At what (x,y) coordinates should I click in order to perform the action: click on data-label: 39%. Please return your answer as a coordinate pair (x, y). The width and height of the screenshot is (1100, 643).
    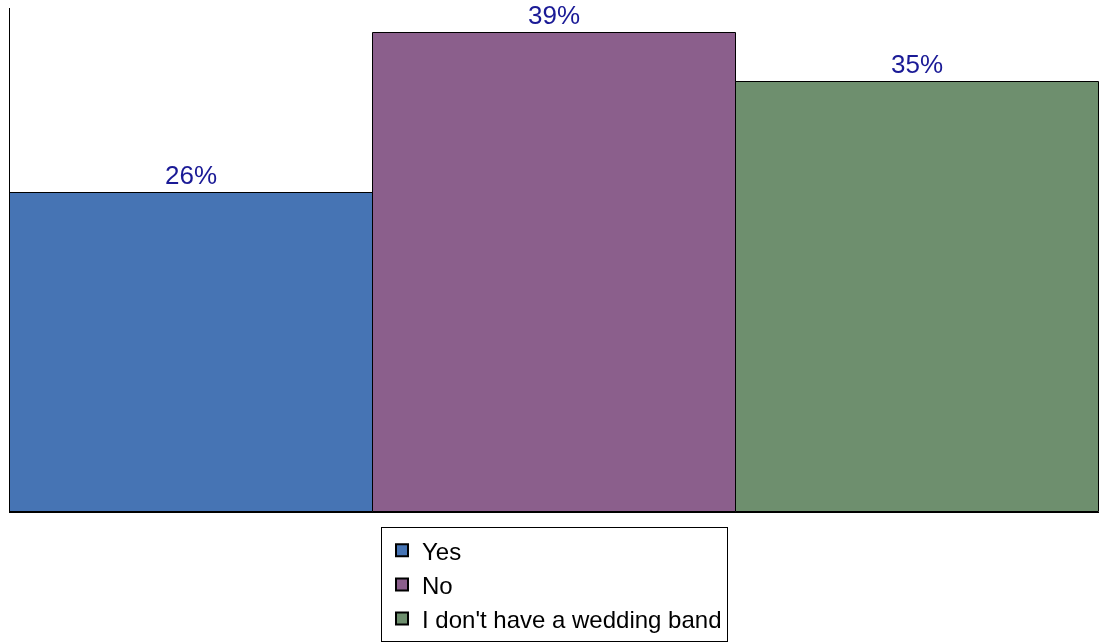
    Looking at the image, I should click on (554, 15).